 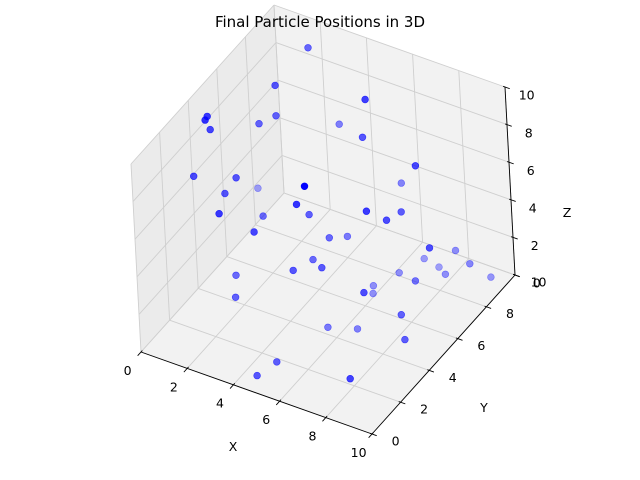 I want to click on y-axis-label: Y, so click(x=483, y=407).